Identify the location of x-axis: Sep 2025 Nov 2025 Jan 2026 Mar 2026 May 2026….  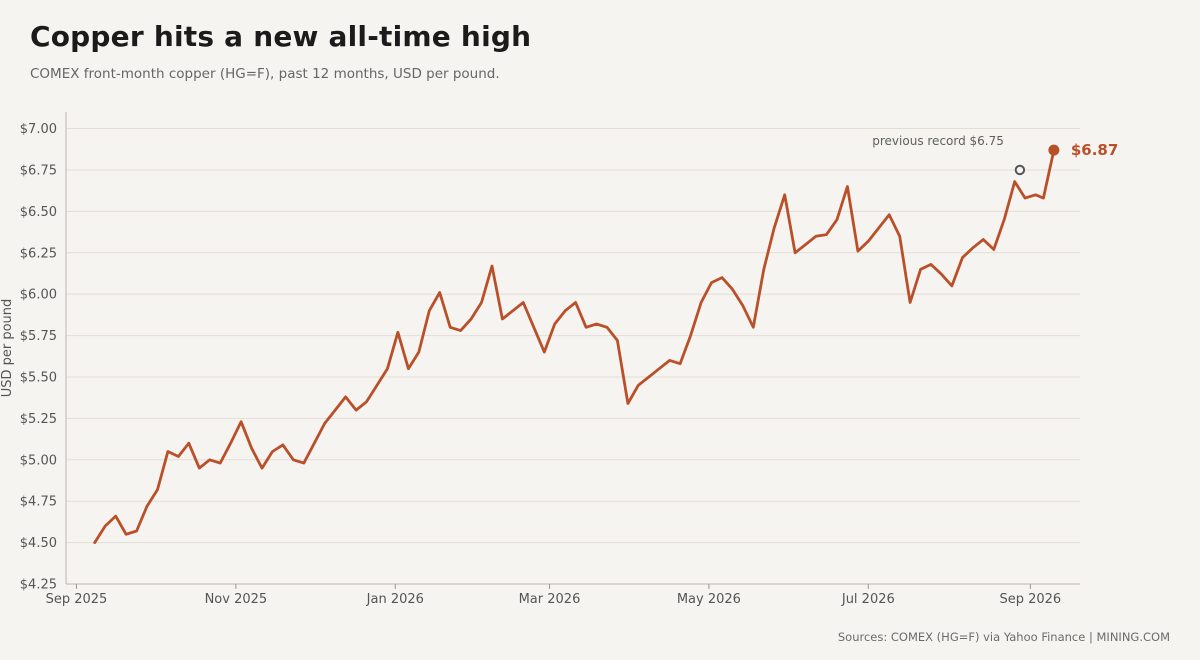
(563, 595).